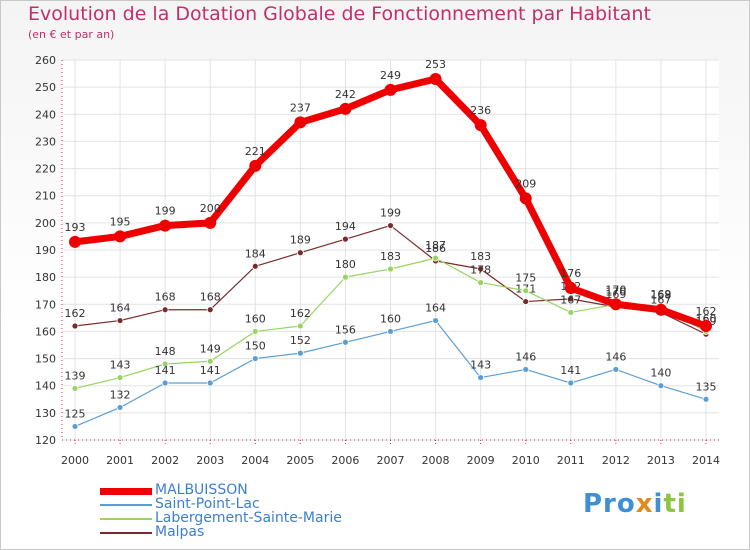 This screenshot has width=750, height=550. Describe the element at coordinates (126, 519) in the screenshot. I see `legend-swatch-labergement` at that location.